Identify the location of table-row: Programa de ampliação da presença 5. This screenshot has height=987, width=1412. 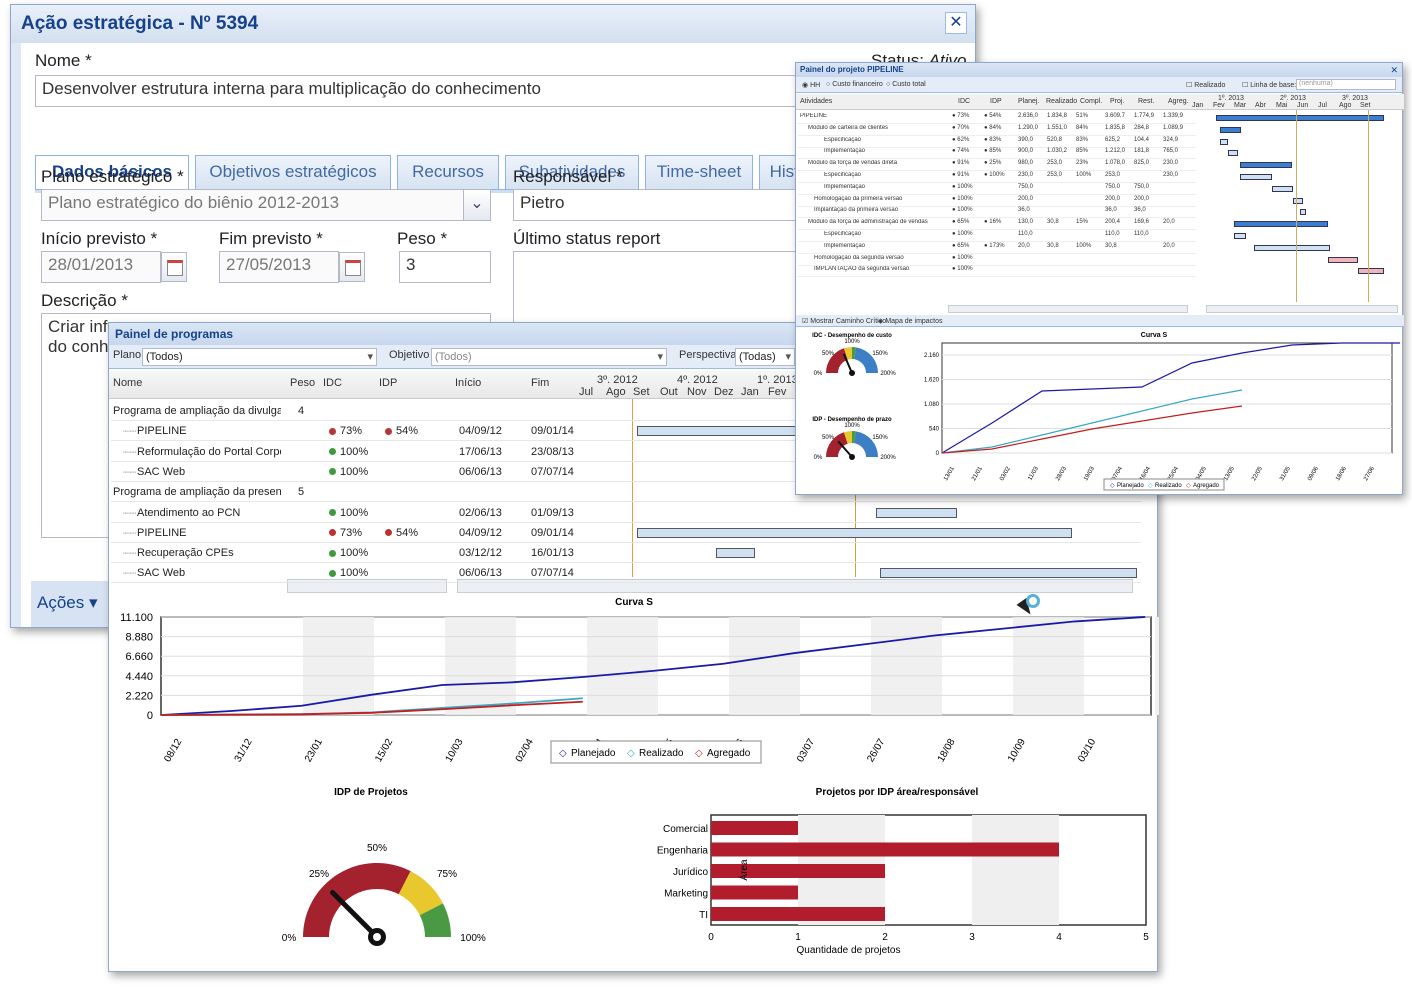
(626, 492).